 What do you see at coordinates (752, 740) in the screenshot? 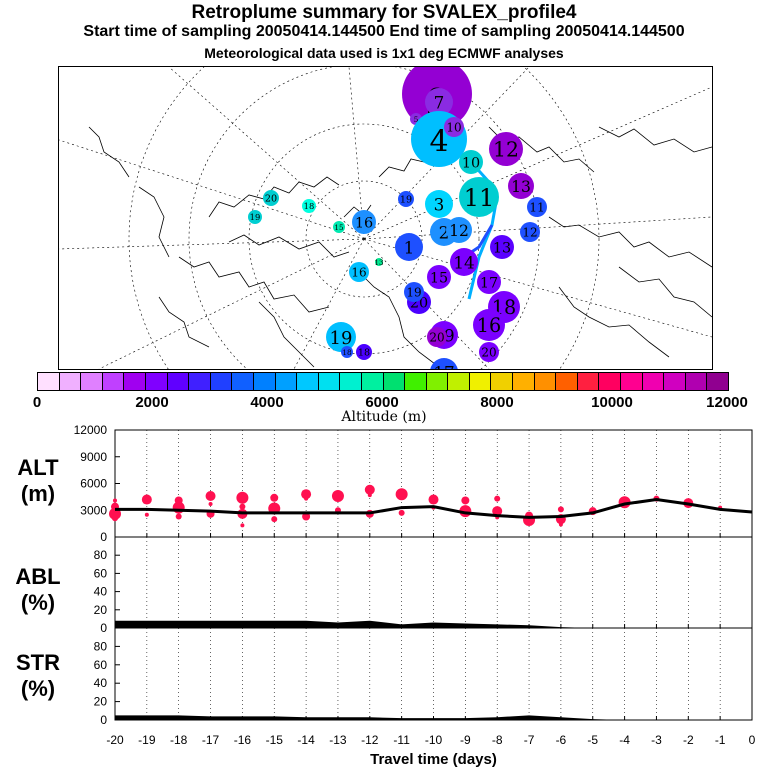
I see `x-tick-label: 0` at bounding box center [752, 740].